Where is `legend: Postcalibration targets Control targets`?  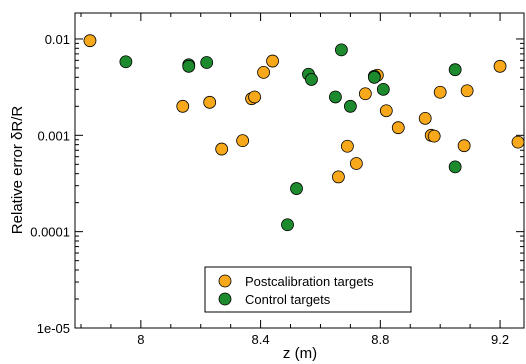
legend: Postcalibration targets Control targets is located at coordinates (308, 289).